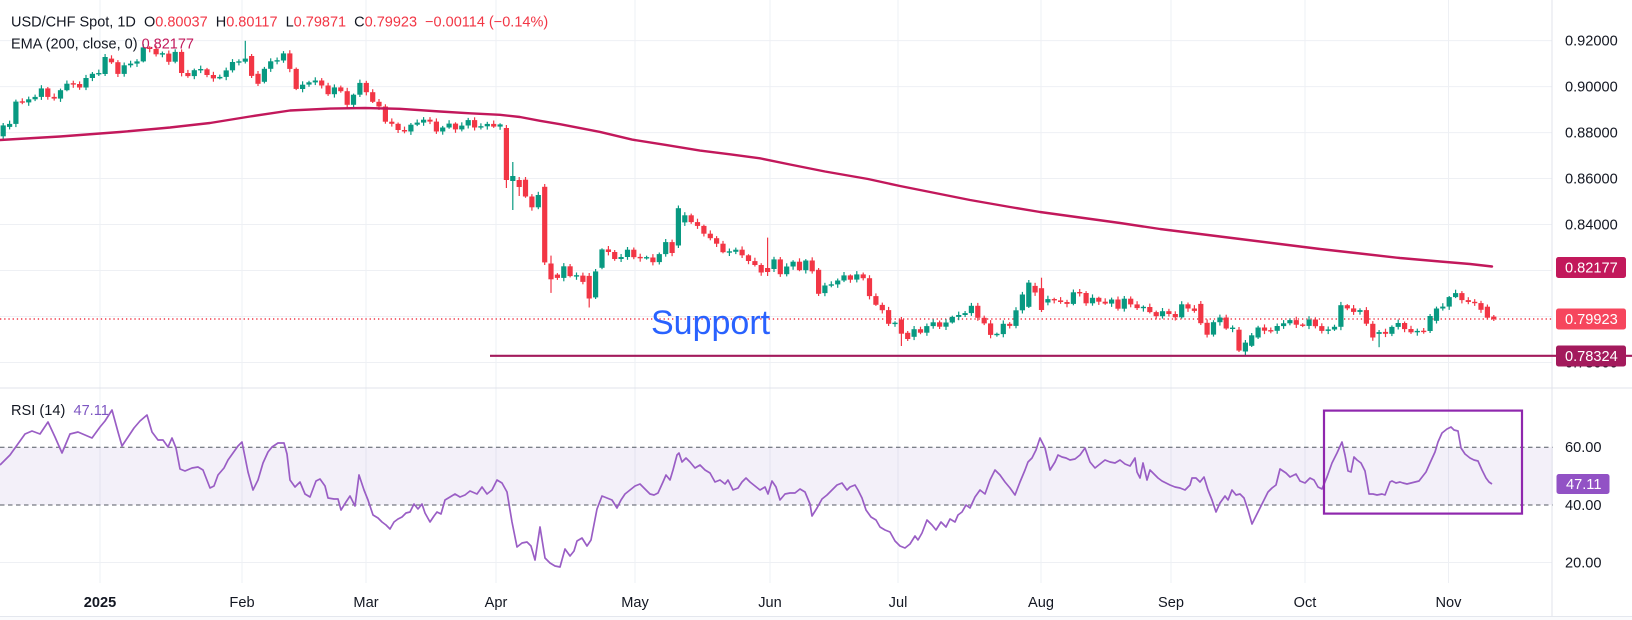 The image size is (1632, 620). What do you see at coordinates (1305, 603) in the screenshot?
I see `svg-text: Oct` at bounding box center [1305, 603].